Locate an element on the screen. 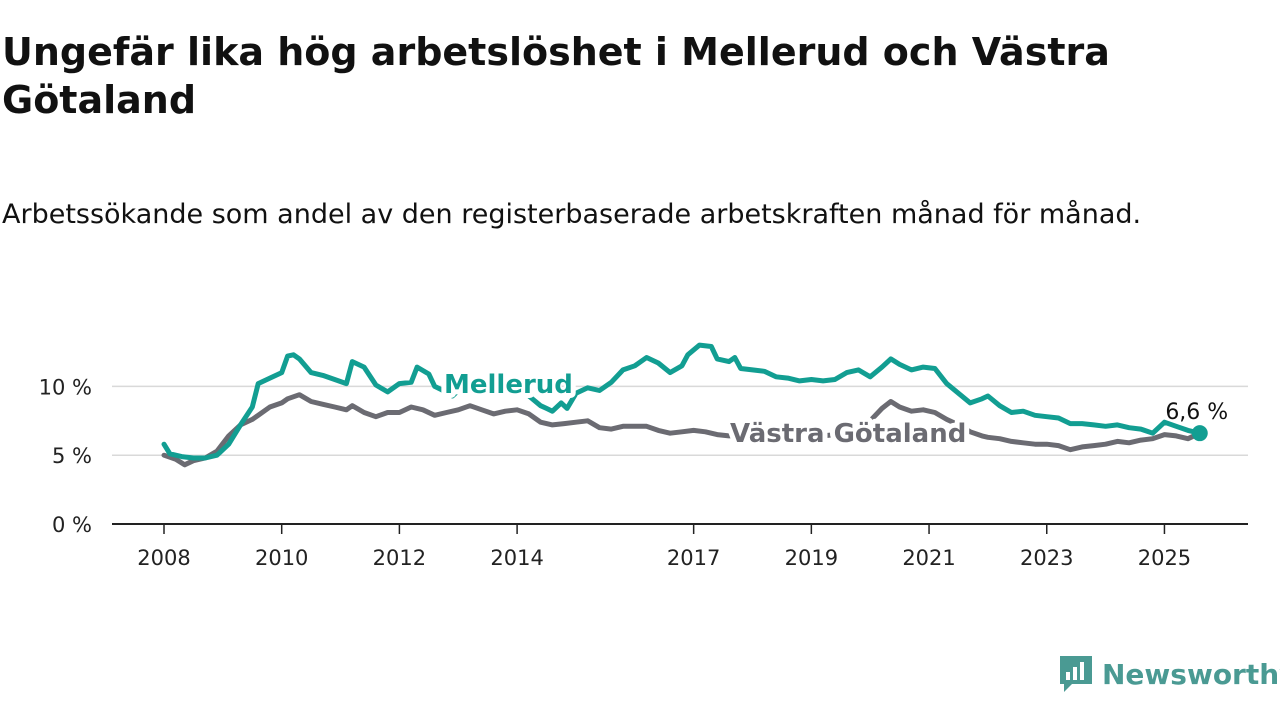 The width and height of the screenshot is (1280, 720). x-tick-label: 2010 is located at coordinates (281, 558).